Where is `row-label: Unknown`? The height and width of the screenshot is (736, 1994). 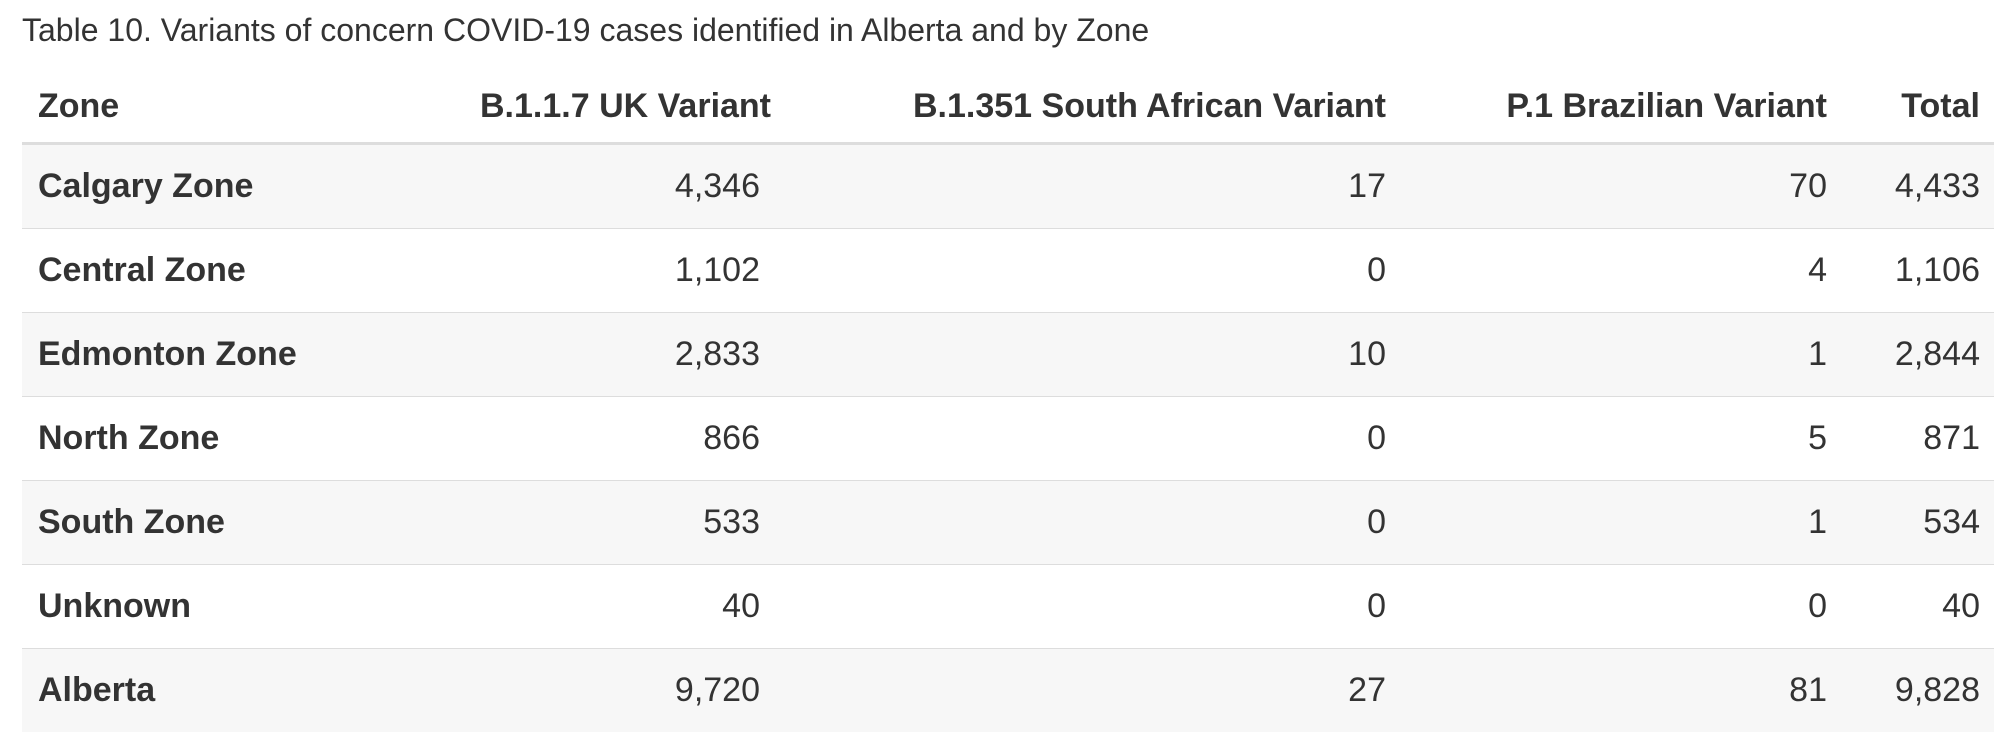
row-label: Unknown is located at coordinates (251, 606).